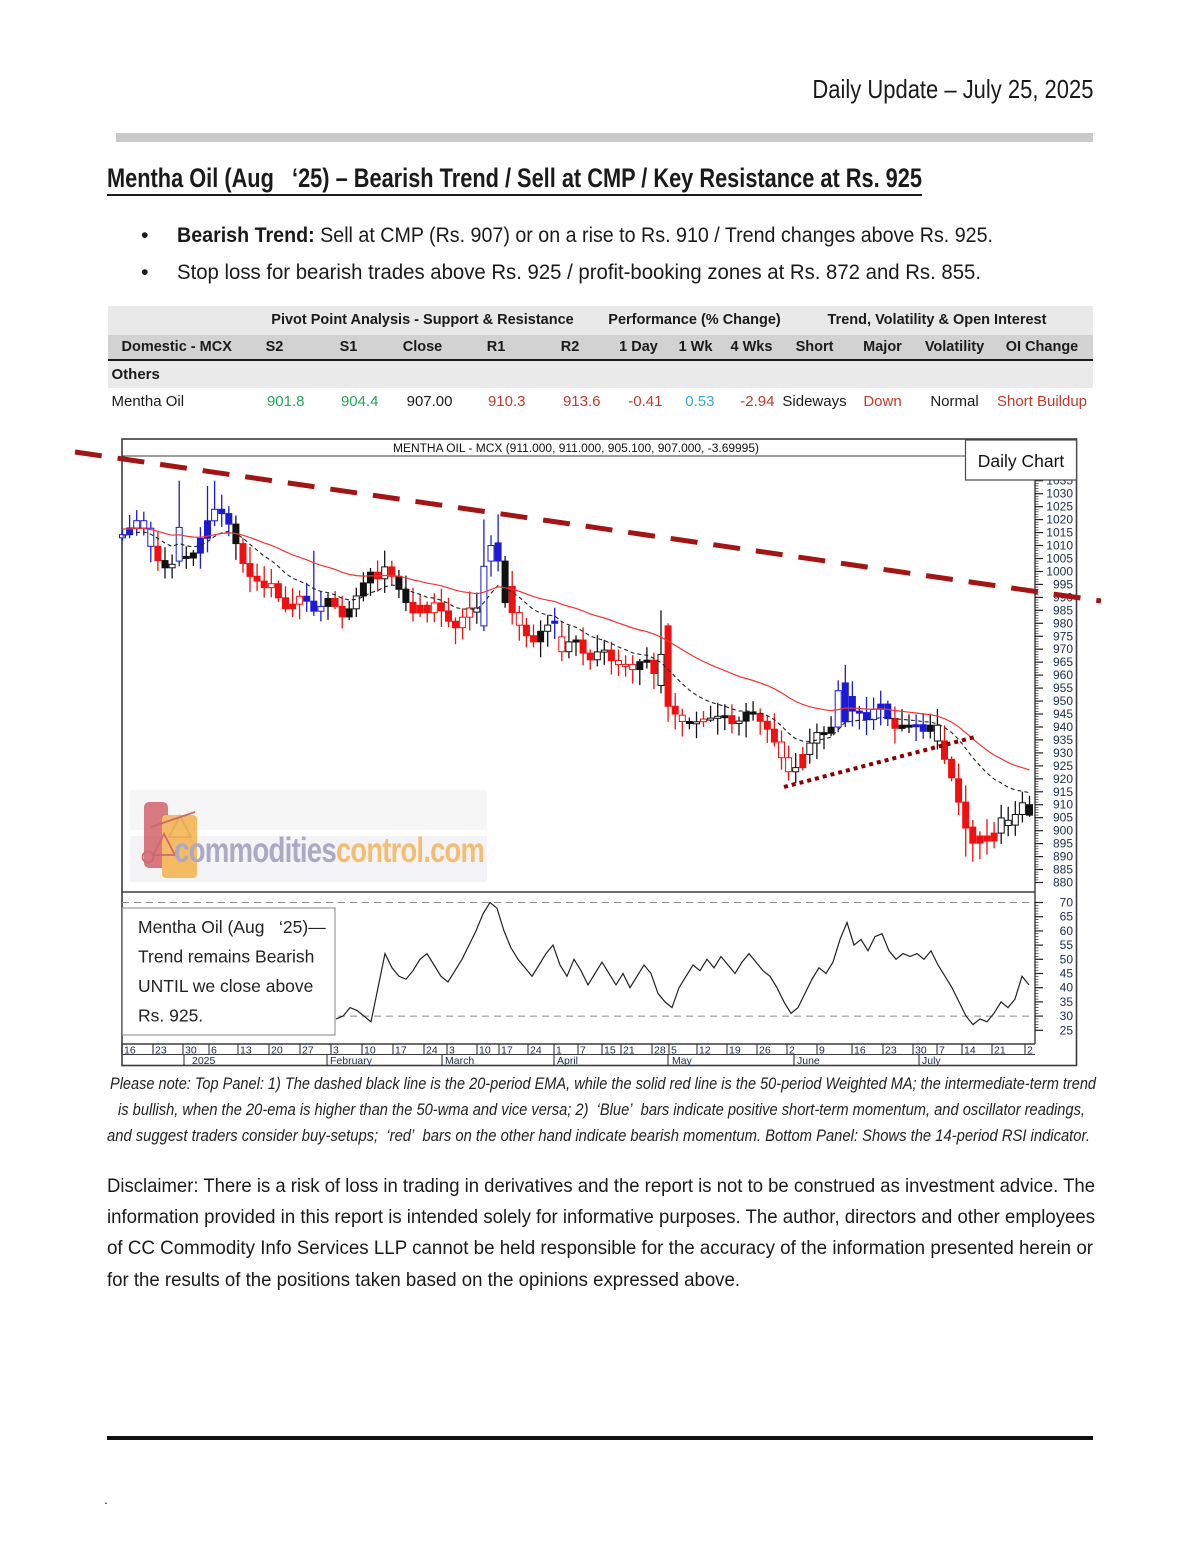 This screenshot has width=1200, height=1553. I want to click on svg-text: 50, so click(1067, 959).